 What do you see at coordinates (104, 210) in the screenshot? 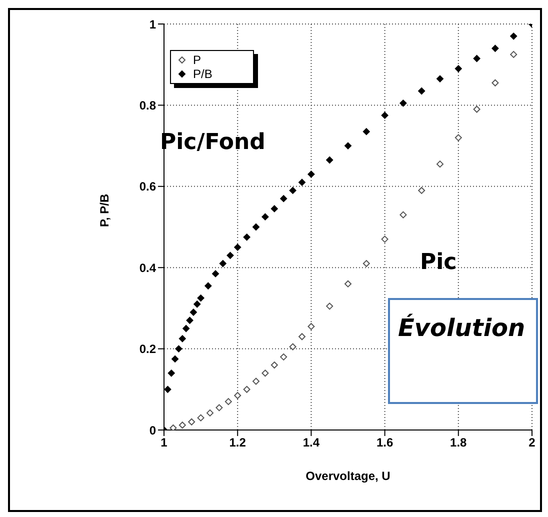
I see `y-axis-title: P, P/B` at bounding box center [104, 210].